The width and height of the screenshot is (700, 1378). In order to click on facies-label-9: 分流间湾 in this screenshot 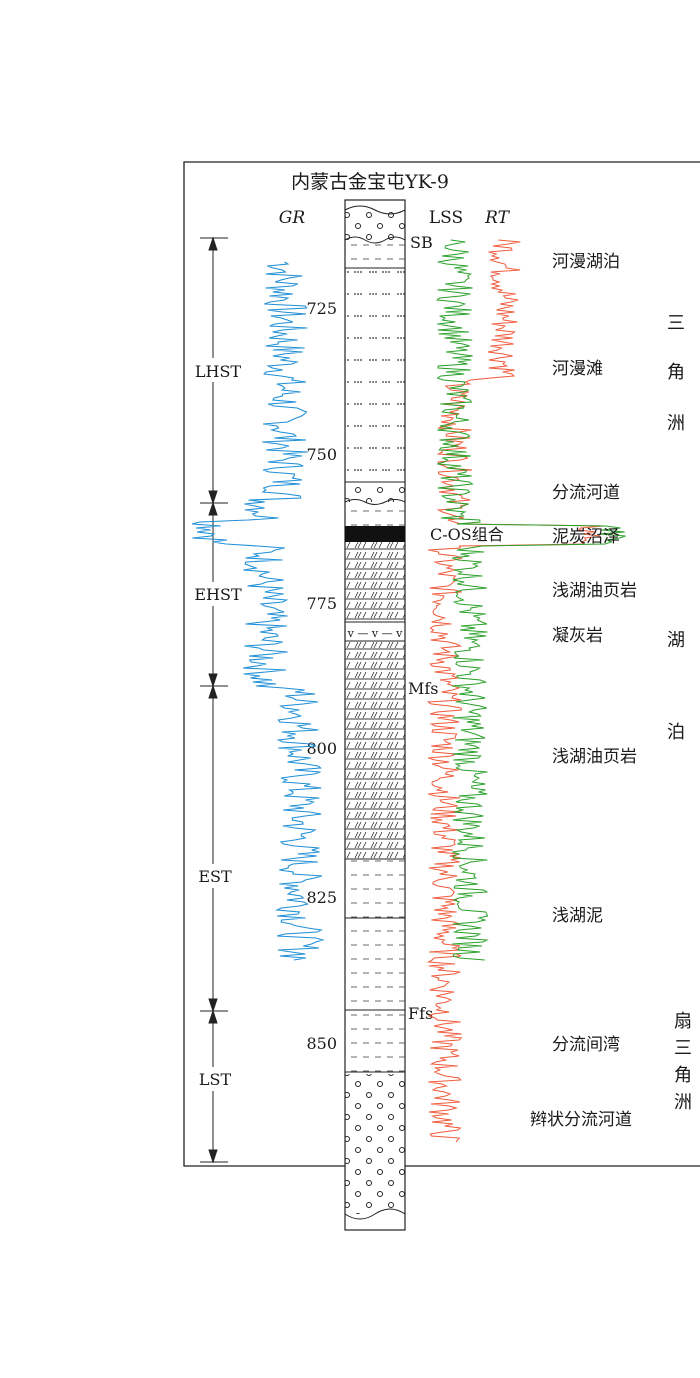, I will do `click(586, 1045)`.